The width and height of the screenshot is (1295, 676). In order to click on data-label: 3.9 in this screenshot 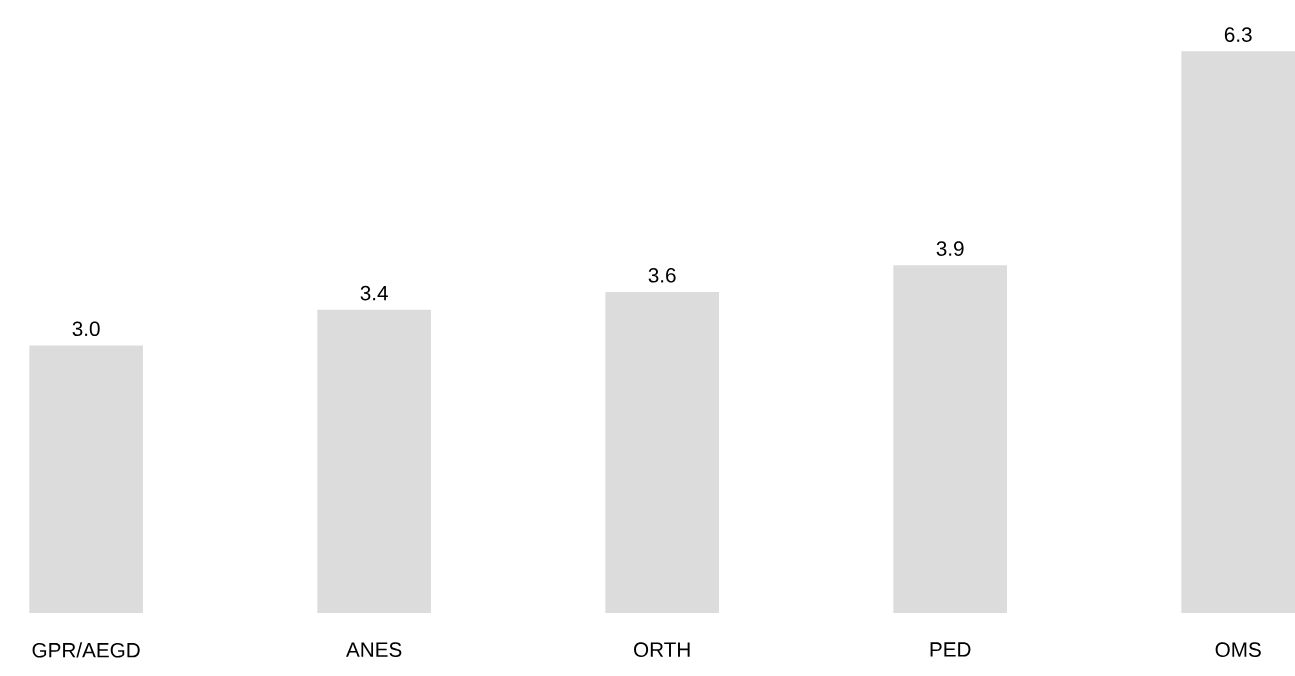, I will do `click(950, 248)`.